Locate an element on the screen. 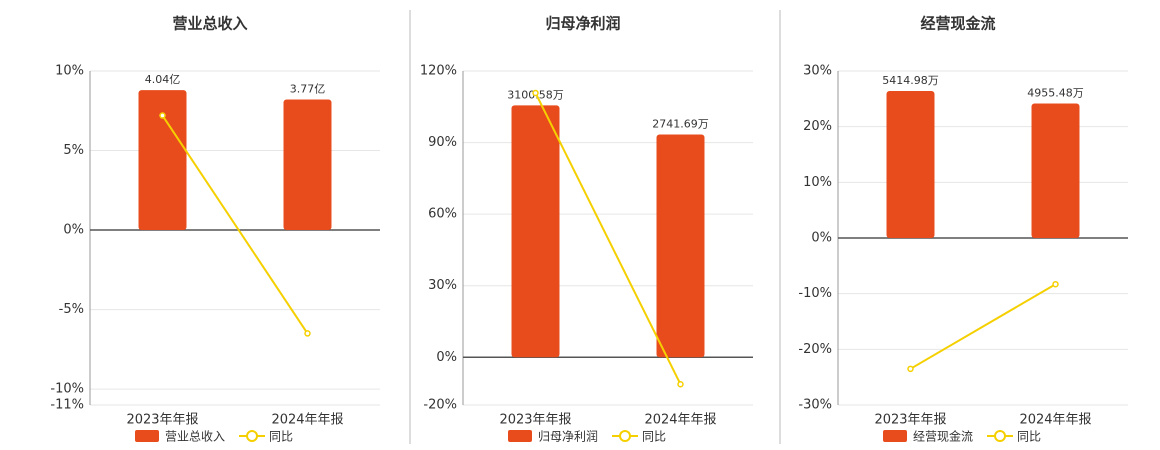 Image resolution: width=1160 pixels, height=450 pixels. y-tick-label: 20% is located at coordinates (817, 126).